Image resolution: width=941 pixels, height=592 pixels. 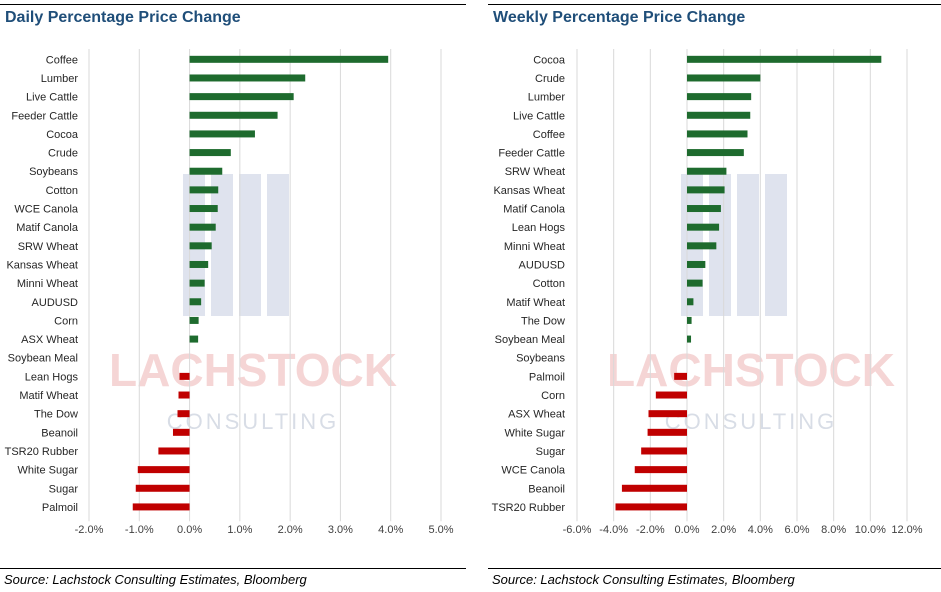 What do you see at coordinates (390, 530) in the screenshot?
I see `x-tick-label: 4.0%` at bounding box center [390, 530].